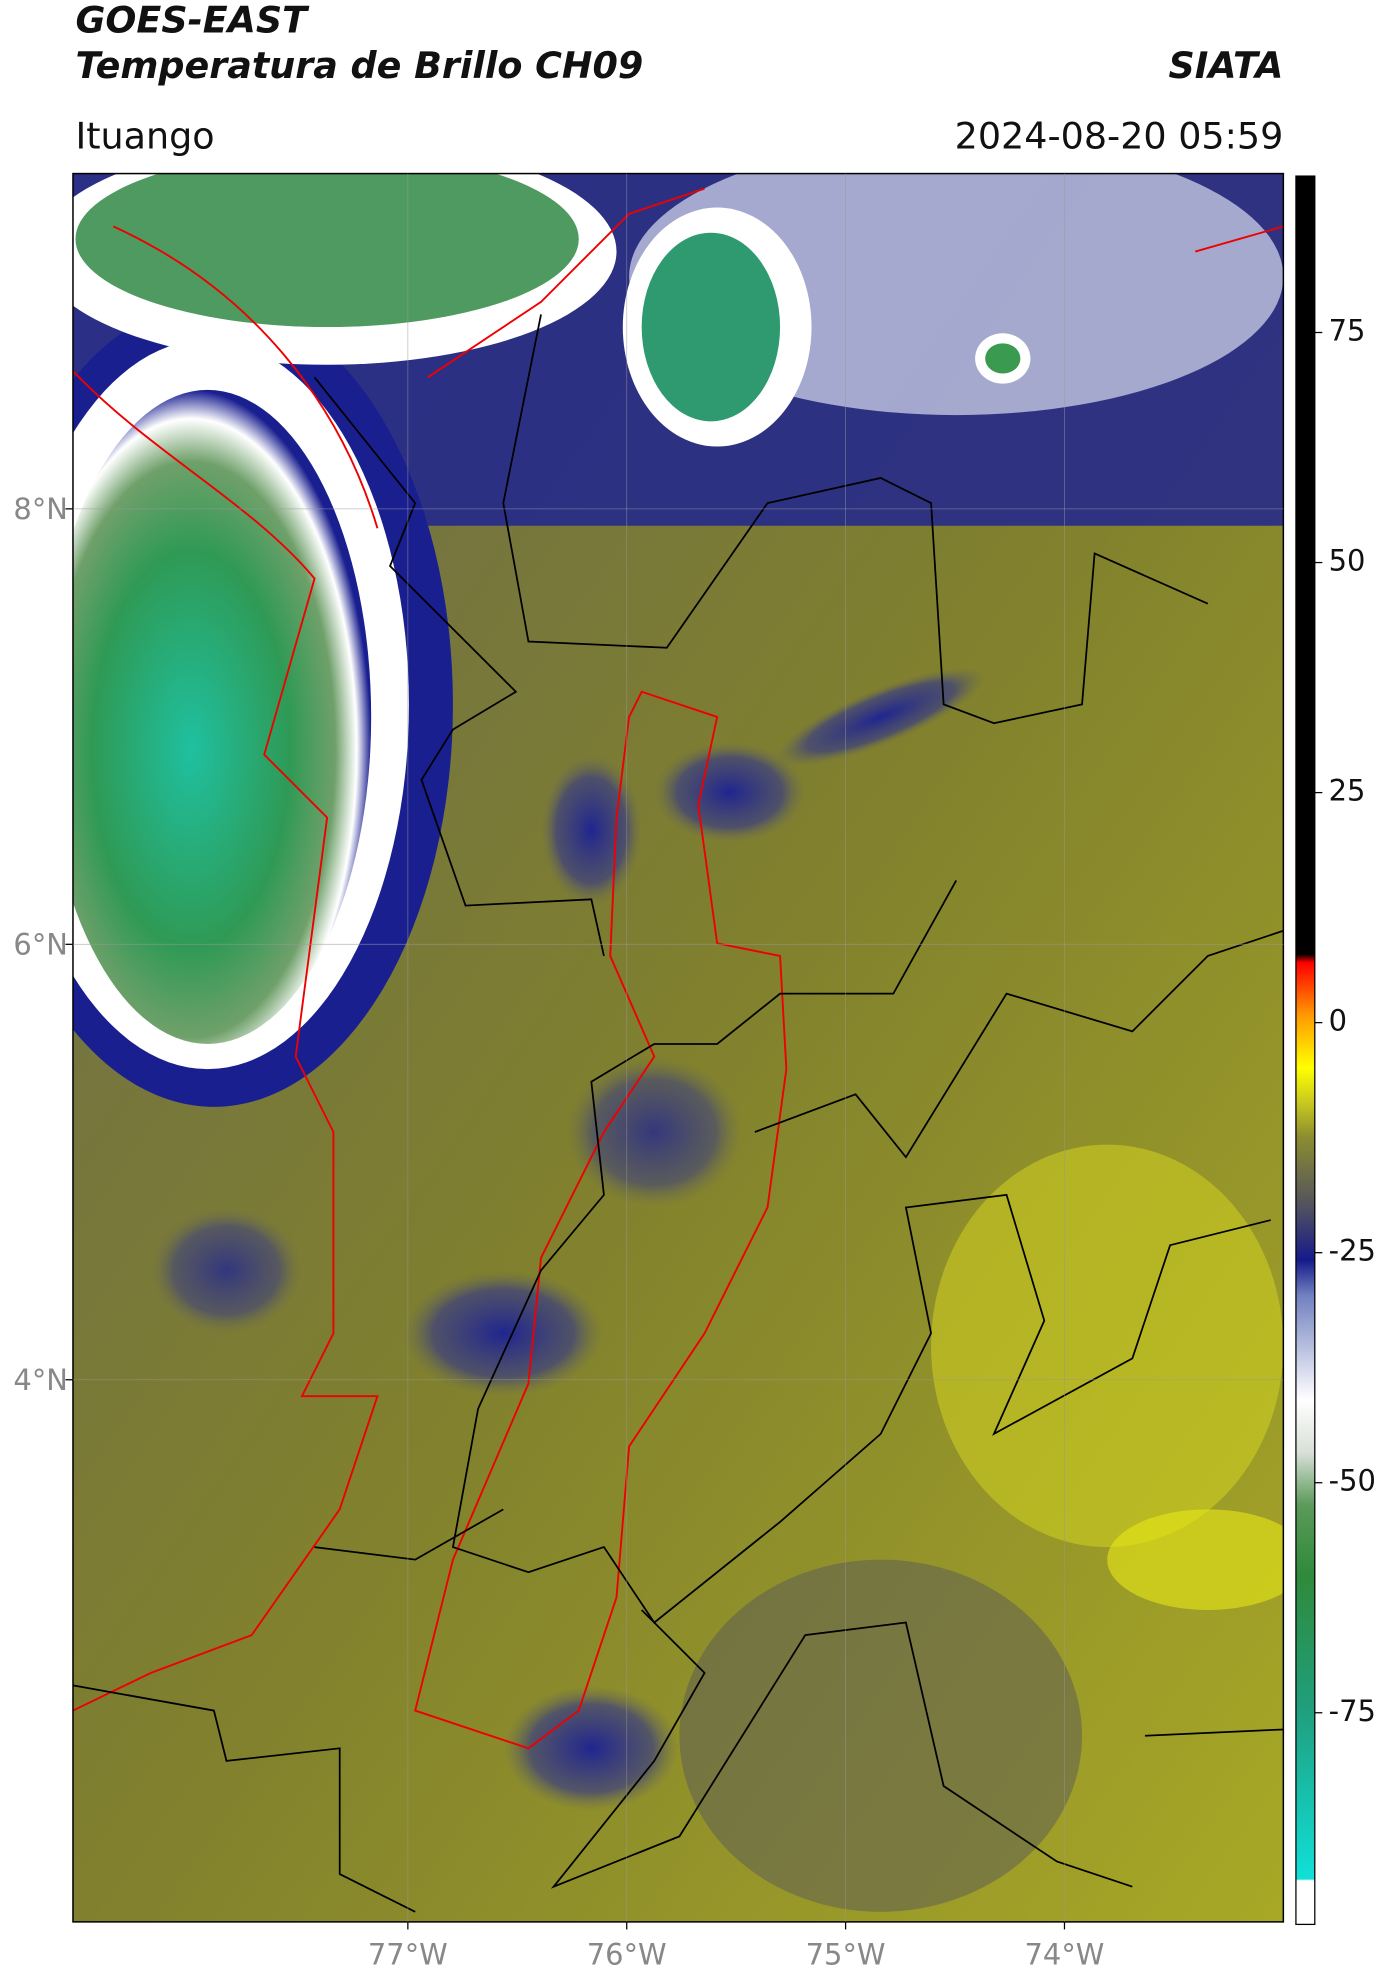 This screenshot has height=1981, width=1384. I want to click on colorbar-tick-label: 50, so click(1347, 561).